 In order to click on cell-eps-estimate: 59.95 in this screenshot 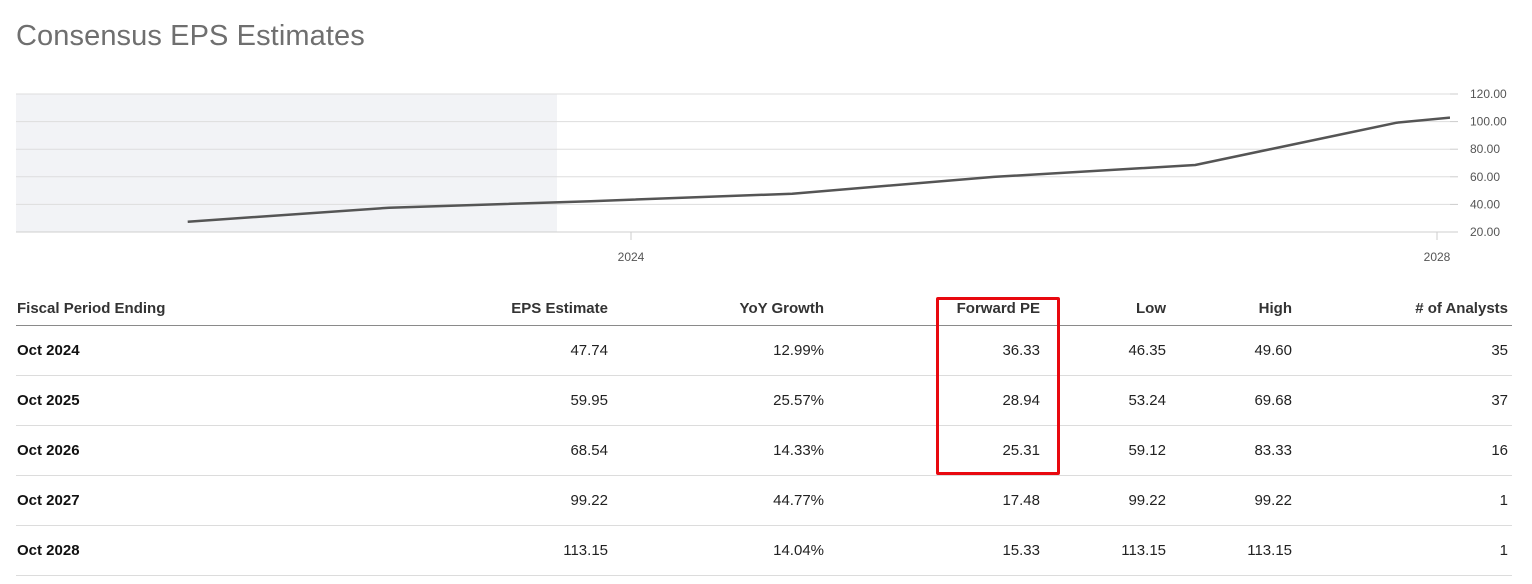, I will do `click(484, 400)`.